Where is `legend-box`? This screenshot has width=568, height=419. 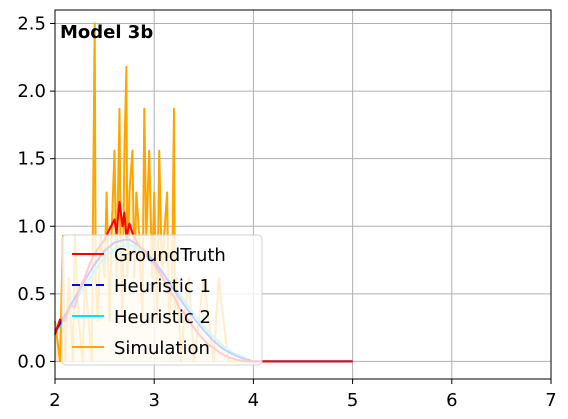 legend-box is located at coordinates (162, 300).